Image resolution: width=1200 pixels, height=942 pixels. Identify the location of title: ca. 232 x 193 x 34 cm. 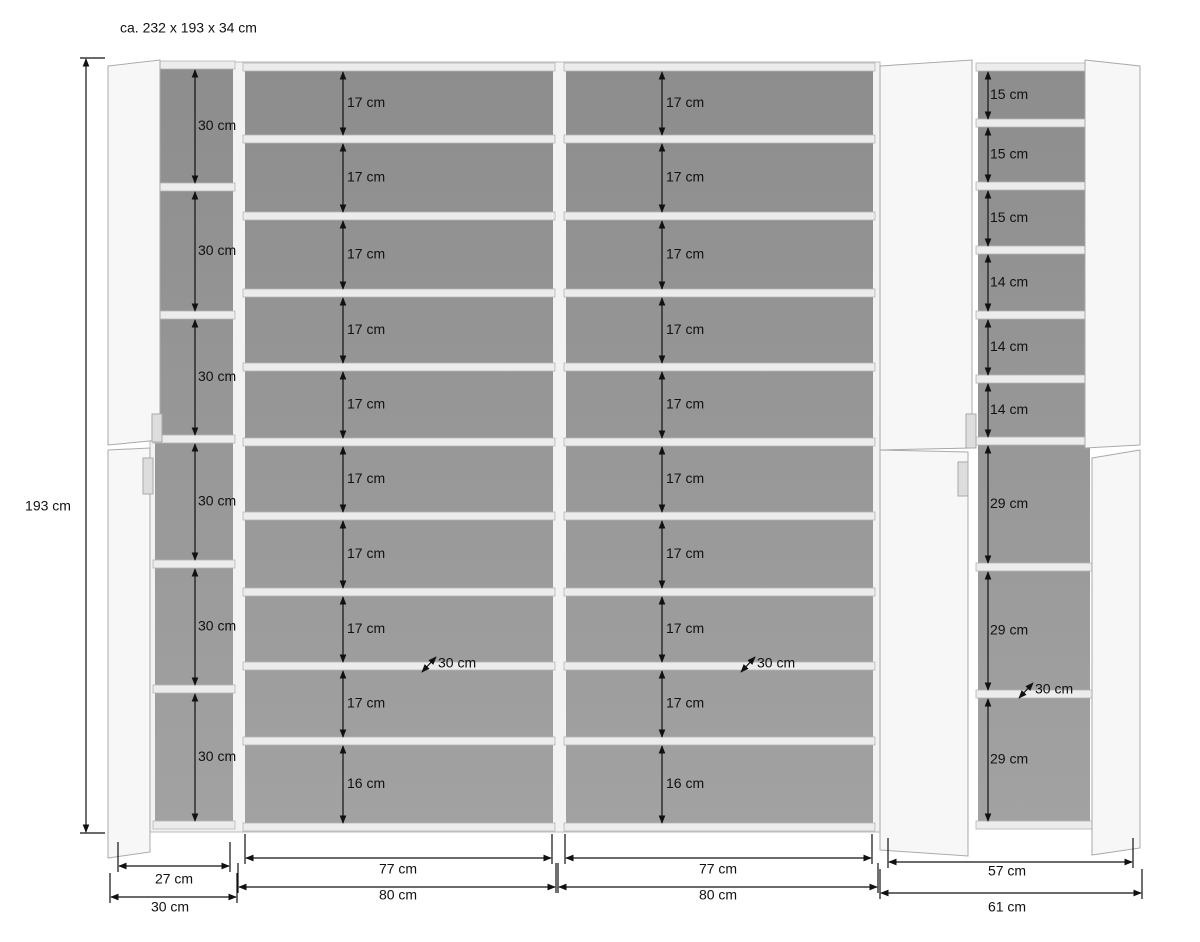
(188, 28).